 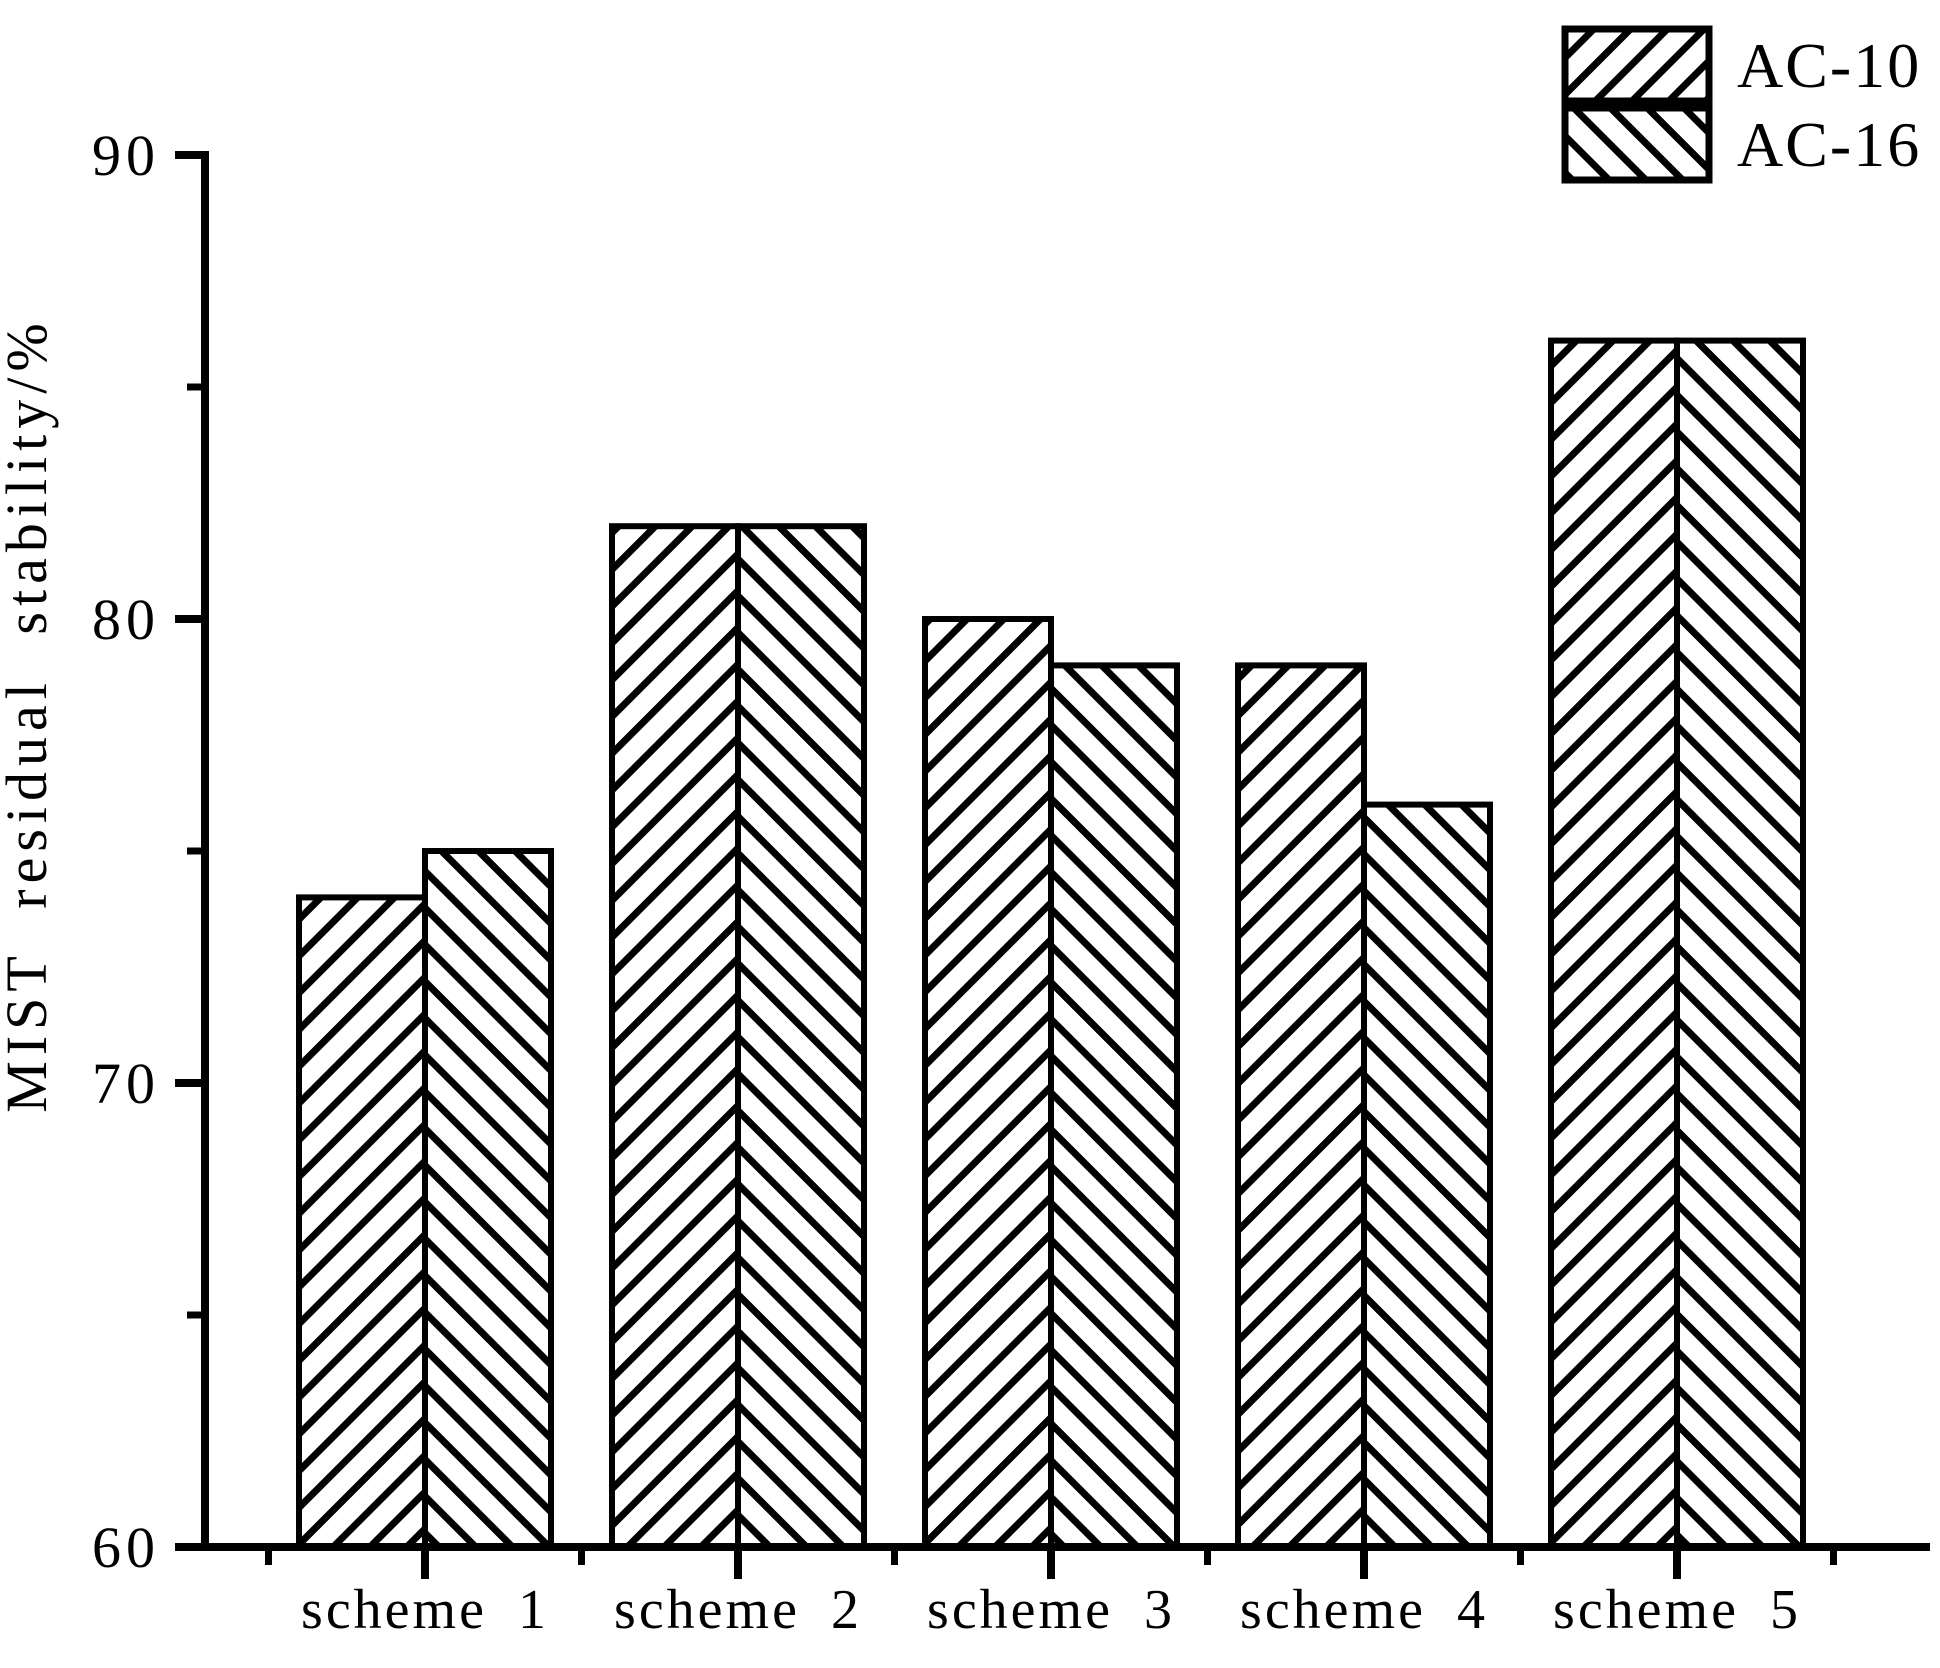 I want to click on y-tick-label: 60, so click(x=126, y=1547).